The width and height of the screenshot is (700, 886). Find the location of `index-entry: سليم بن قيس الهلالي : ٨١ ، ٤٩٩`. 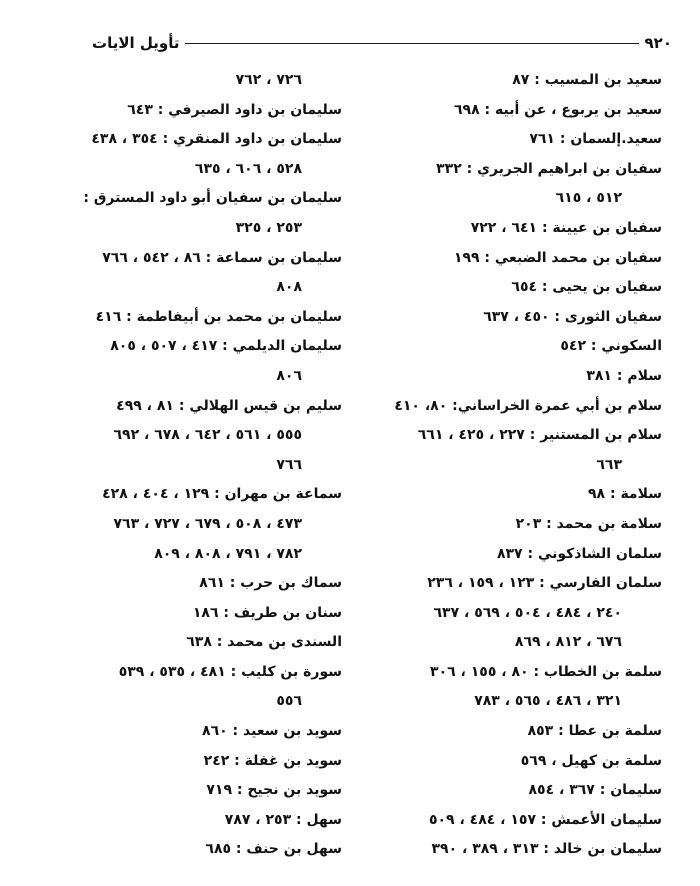

index-entry: سليم بن قيس الهلالي : ٨١ ، ٤٩٩ is located at coordinates (229, 405).